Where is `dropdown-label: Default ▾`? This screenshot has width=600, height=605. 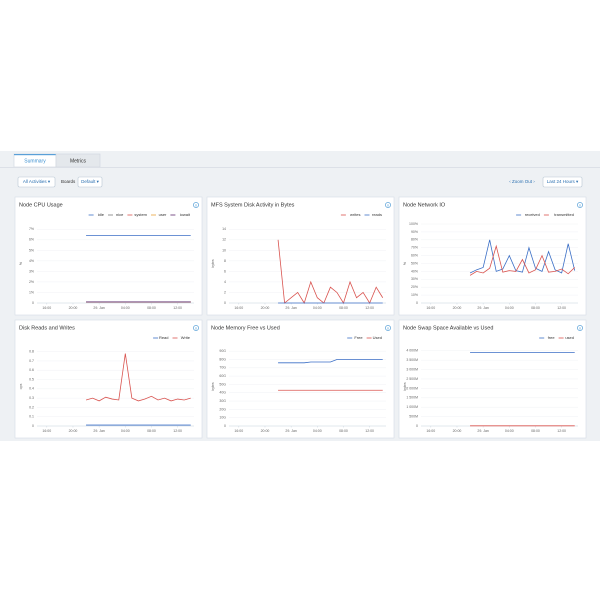
dropdown-label: Default ▾ is located at coordinates (90, 181).